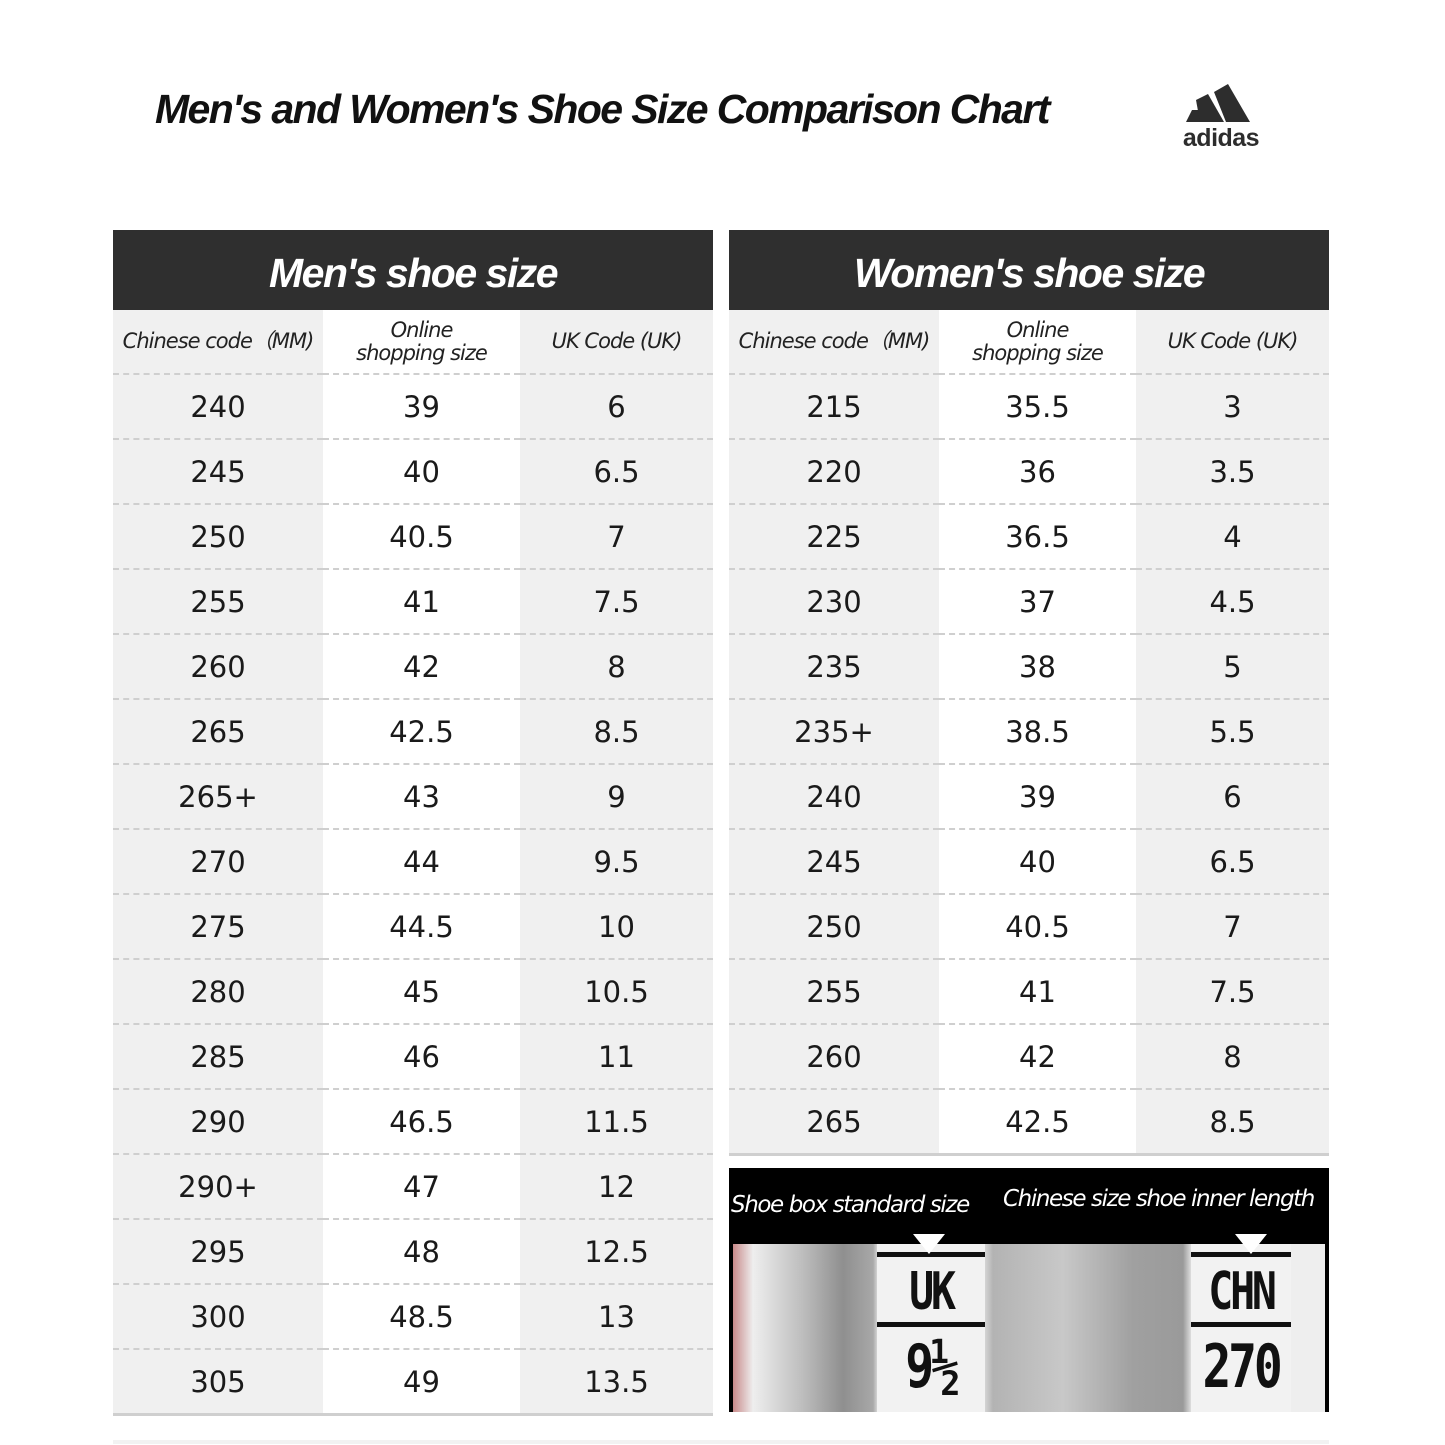  What do you see at coordinates (1241, 1328) in the screenshot?
I see `chn-size-tag: CHN 270` at bounding box center [1241, 1328].